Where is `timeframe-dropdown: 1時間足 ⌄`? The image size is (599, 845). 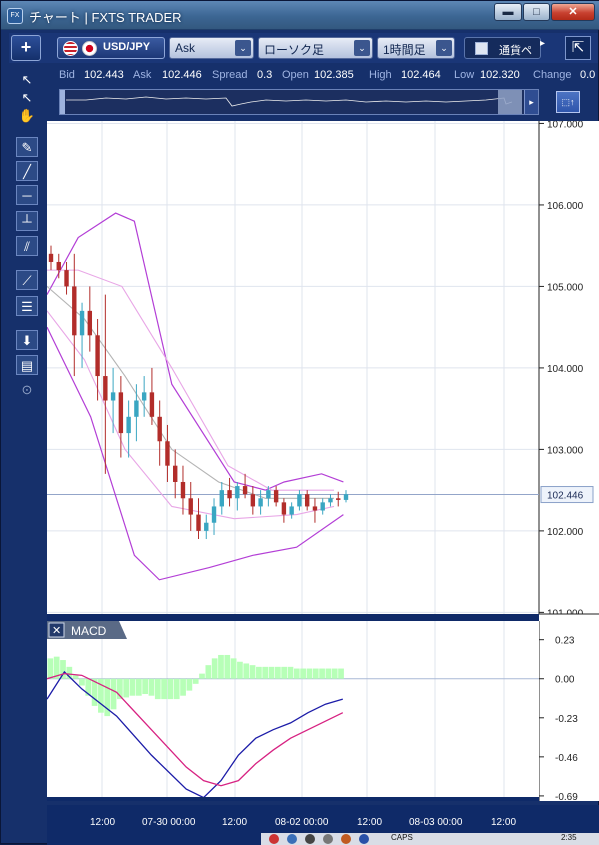 timeframe-dropdown: 1時間足 ⌄ is located at coordinates (416, 48).